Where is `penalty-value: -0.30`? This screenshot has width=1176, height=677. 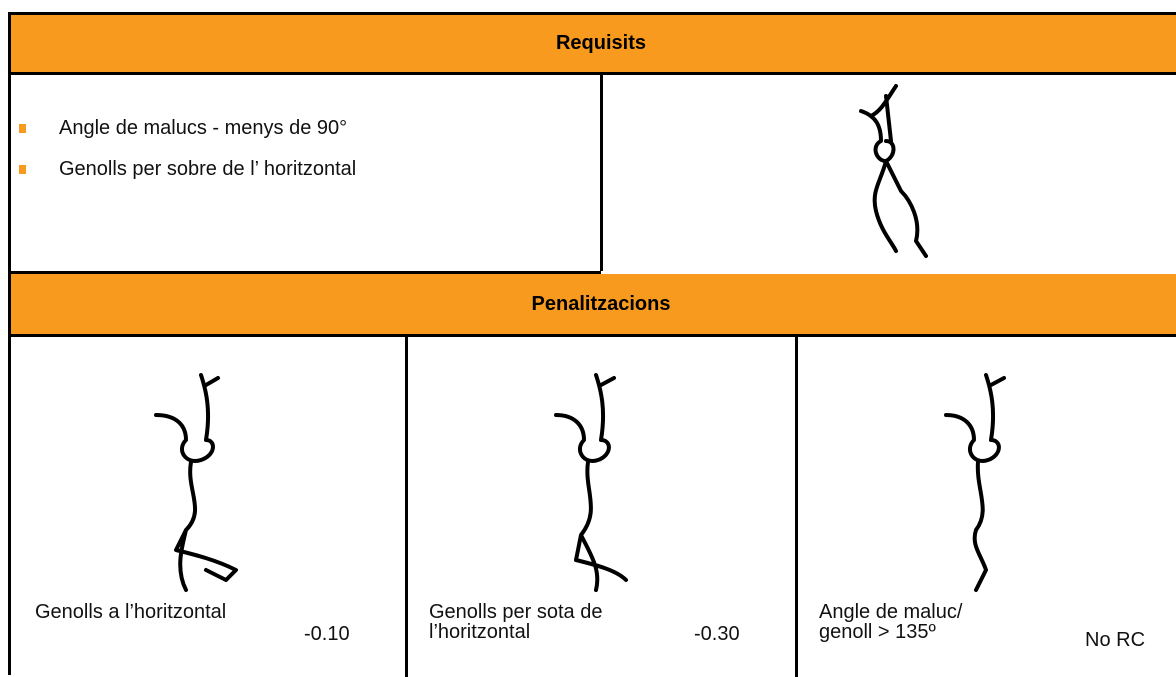 penalty-value: -0.30 is located at coordinates (717, 634).